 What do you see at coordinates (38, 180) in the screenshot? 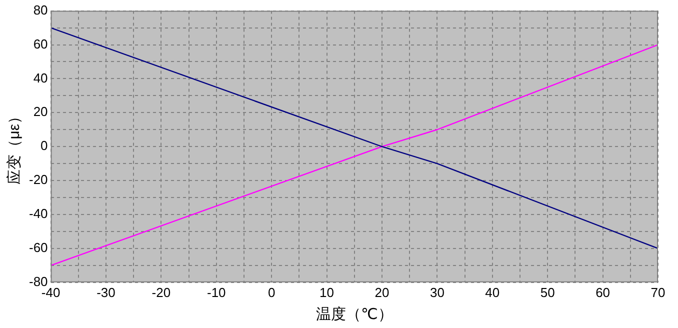
I see `y-tick-label: -20` at bounding box center [38, 180].